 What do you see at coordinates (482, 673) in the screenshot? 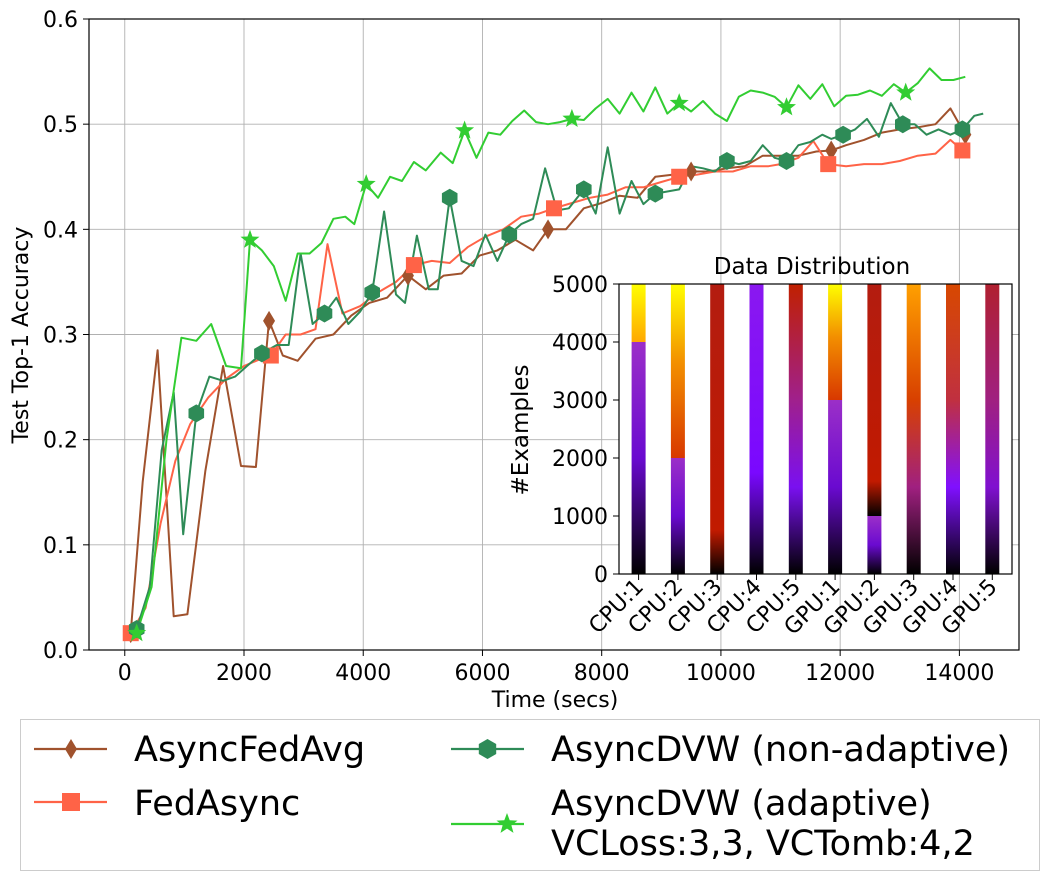
I see `x-tick-label: 6000` at bounding box center [482, 673].